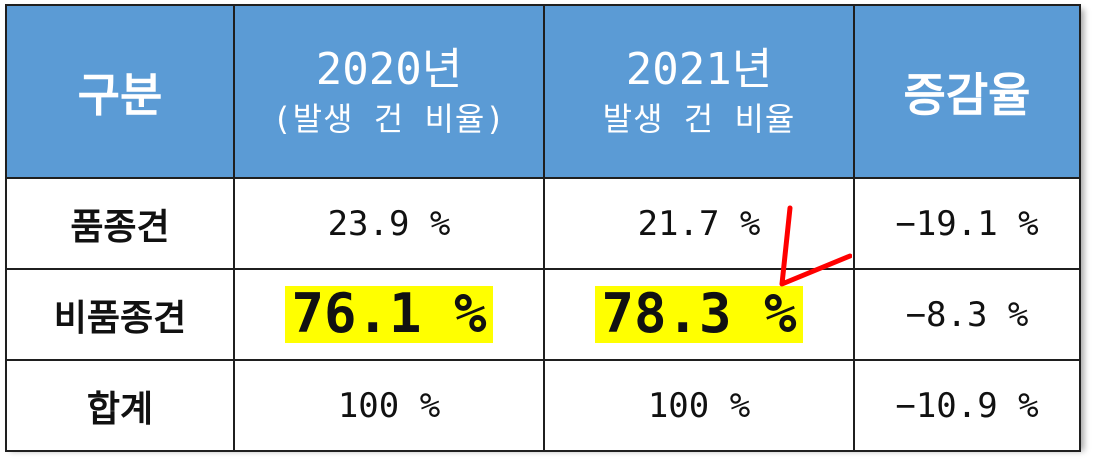 The width and height of the screenshot is (1094, 463). Describe the element at coordinates (699, 118) in the screenshot. I see `header-2021-subtitle: 발생 건 비율` at that location.